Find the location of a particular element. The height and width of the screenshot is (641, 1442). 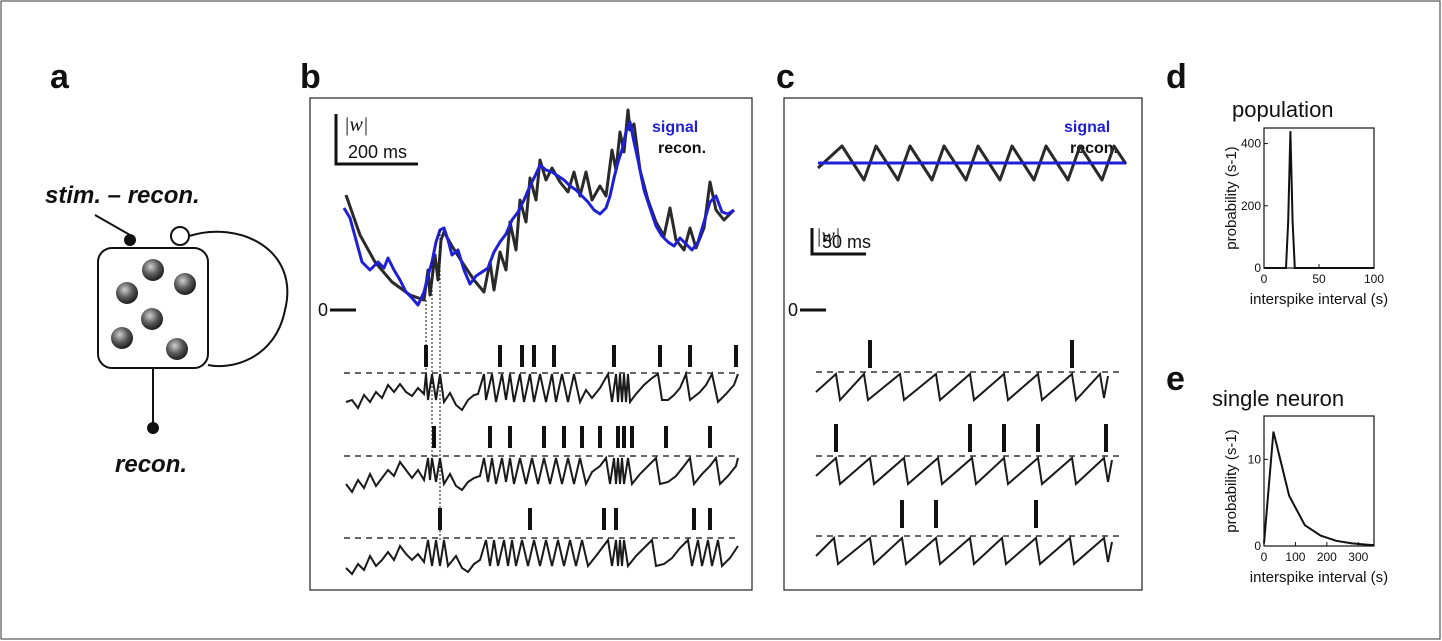

panel-letter-b: b is located at coordinates (310, 77).